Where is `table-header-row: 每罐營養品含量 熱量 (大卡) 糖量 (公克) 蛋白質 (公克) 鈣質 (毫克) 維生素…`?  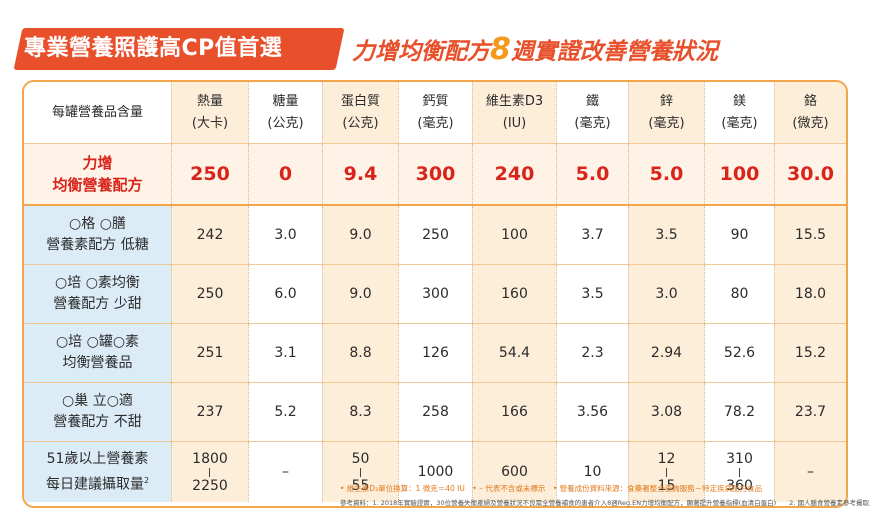
table-header-row: 每罐營養品含量 熱量 (大卡) 糖量 (公克) 蛋白質 (公克) 鈣質 (毫克) 維生素… is located at coordinates (435, 113).